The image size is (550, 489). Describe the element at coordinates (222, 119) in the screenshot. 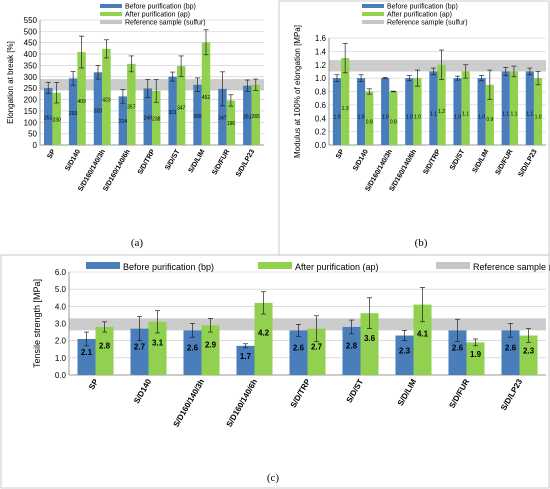

I see `data-label: 247` at that location.